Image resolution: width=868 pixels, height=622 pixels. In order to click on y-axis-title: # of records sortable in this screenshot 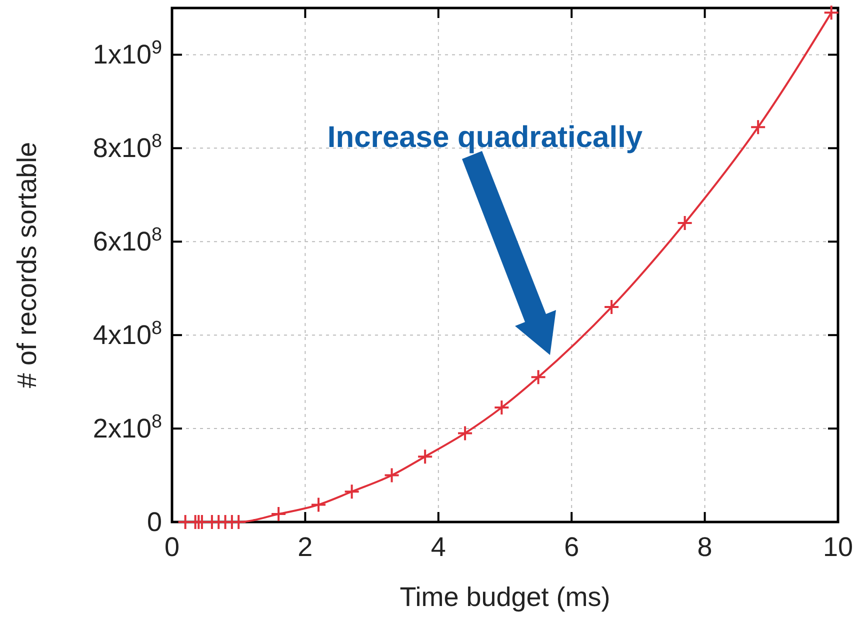, I will do `click(27, 265)`.